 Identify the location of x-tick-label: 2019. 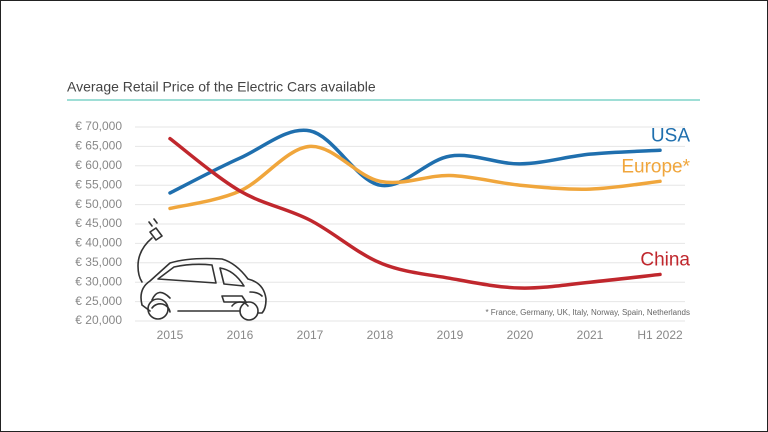
(450, 335).